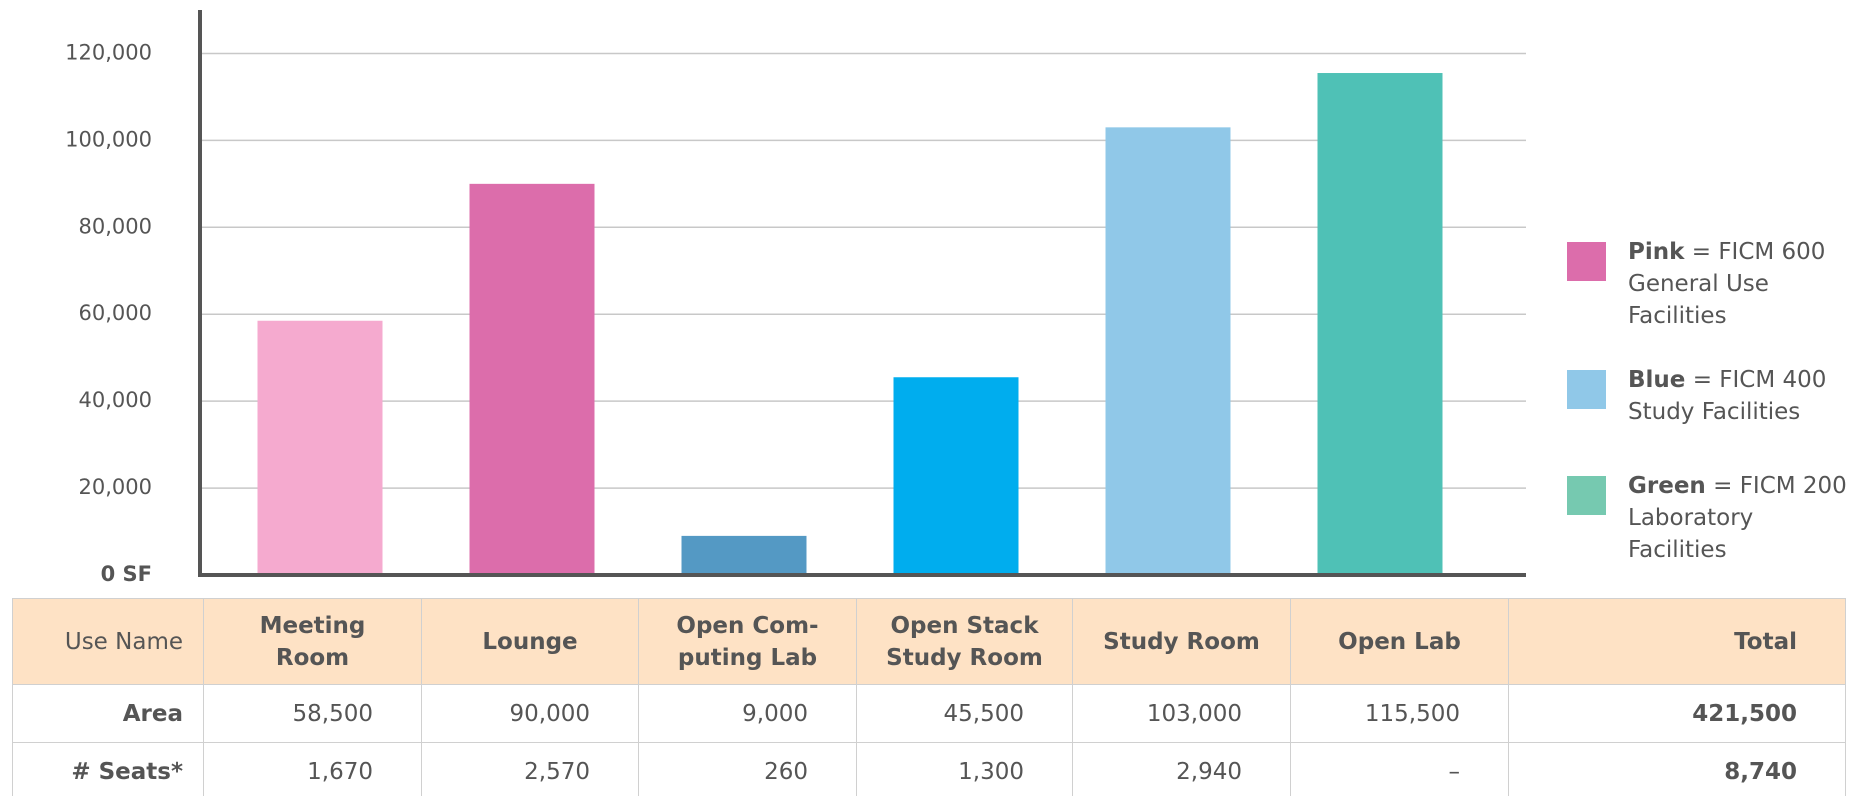  I want to click on table-cell: 1,670, so click(312, 769).